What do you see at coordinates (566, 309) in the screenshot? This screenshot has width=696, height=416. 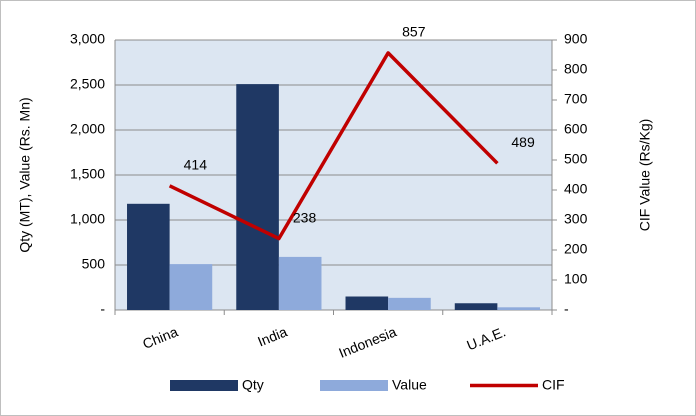 I see `y2-tick-label: -` at bounding box center [566, 309].